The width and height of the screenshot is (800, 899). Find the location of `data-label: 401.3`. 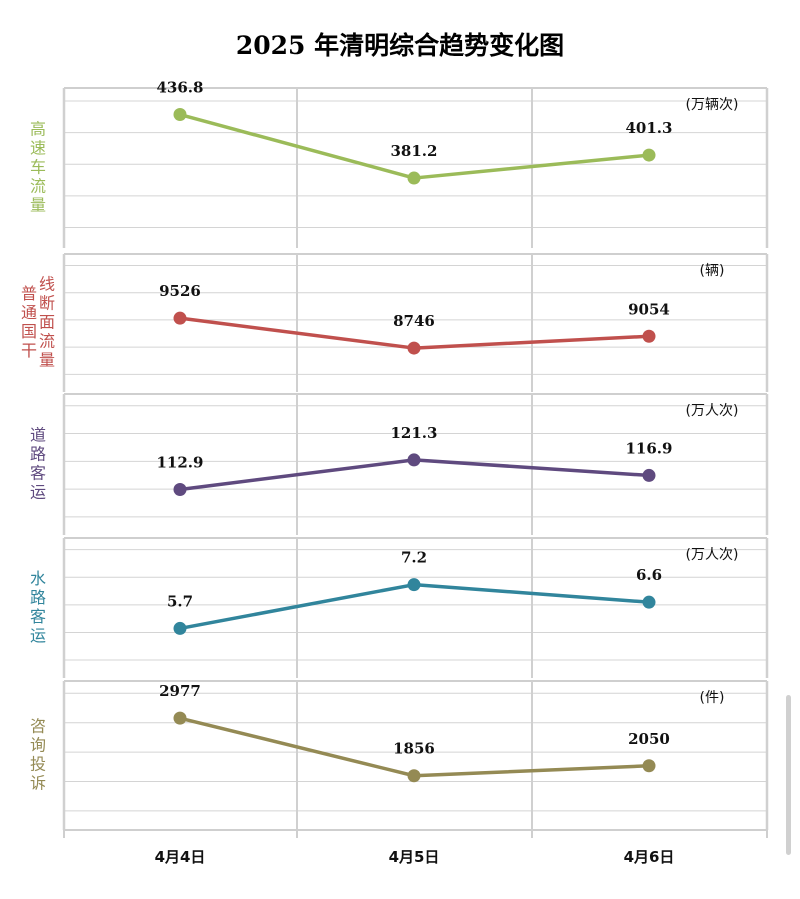

data-label: 401.3 is located at coordinates (649, 128).